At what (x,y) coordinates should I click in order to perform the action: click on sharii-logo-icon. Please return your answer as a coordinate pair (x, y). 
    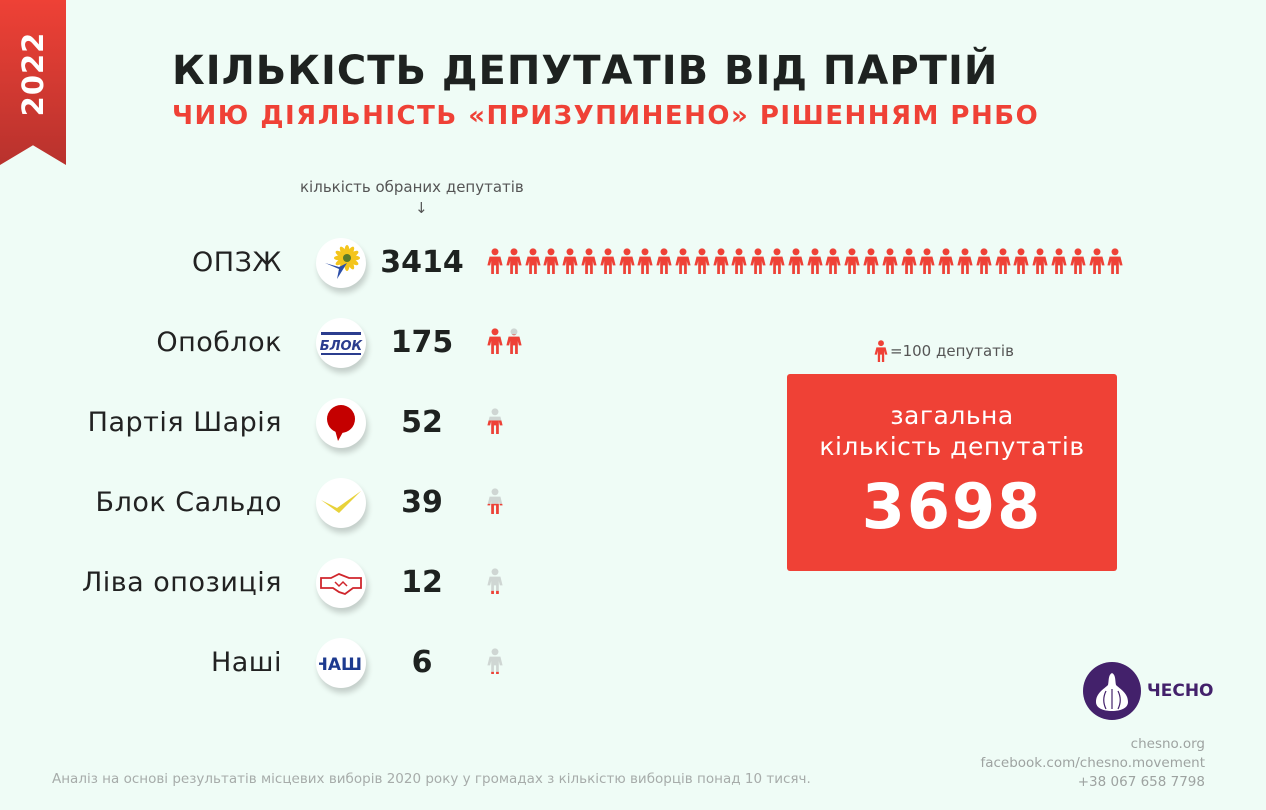
    Looking at the image, I should click on (341, 423).